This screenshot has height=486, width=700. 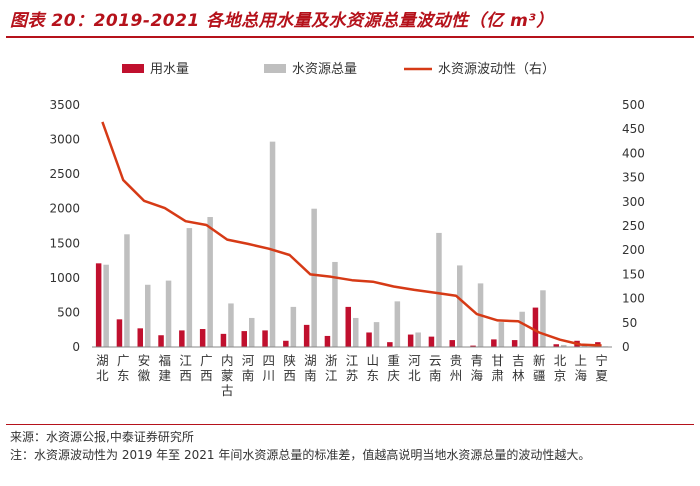 What do you see at coordinates (275, 68) in the screenshot?
I see `legend-swatch-water-total` at bounding box center [275, 68].